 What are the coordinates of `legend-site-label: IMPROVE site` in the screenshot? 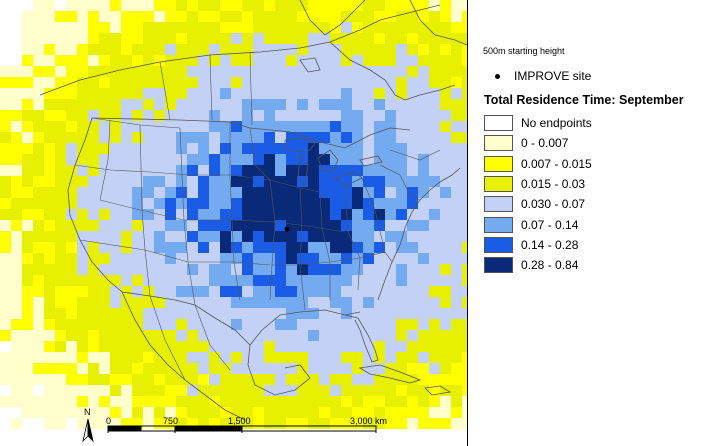 It's located at (553, 76).